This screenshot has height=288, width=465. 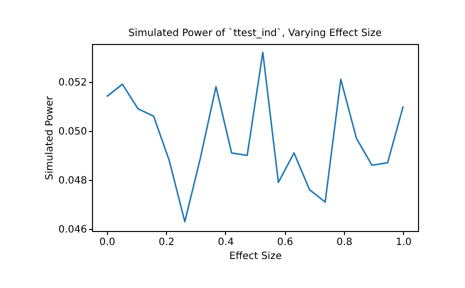 I want to click on x-tick-label: 1.0, so click(x=404, y=242).